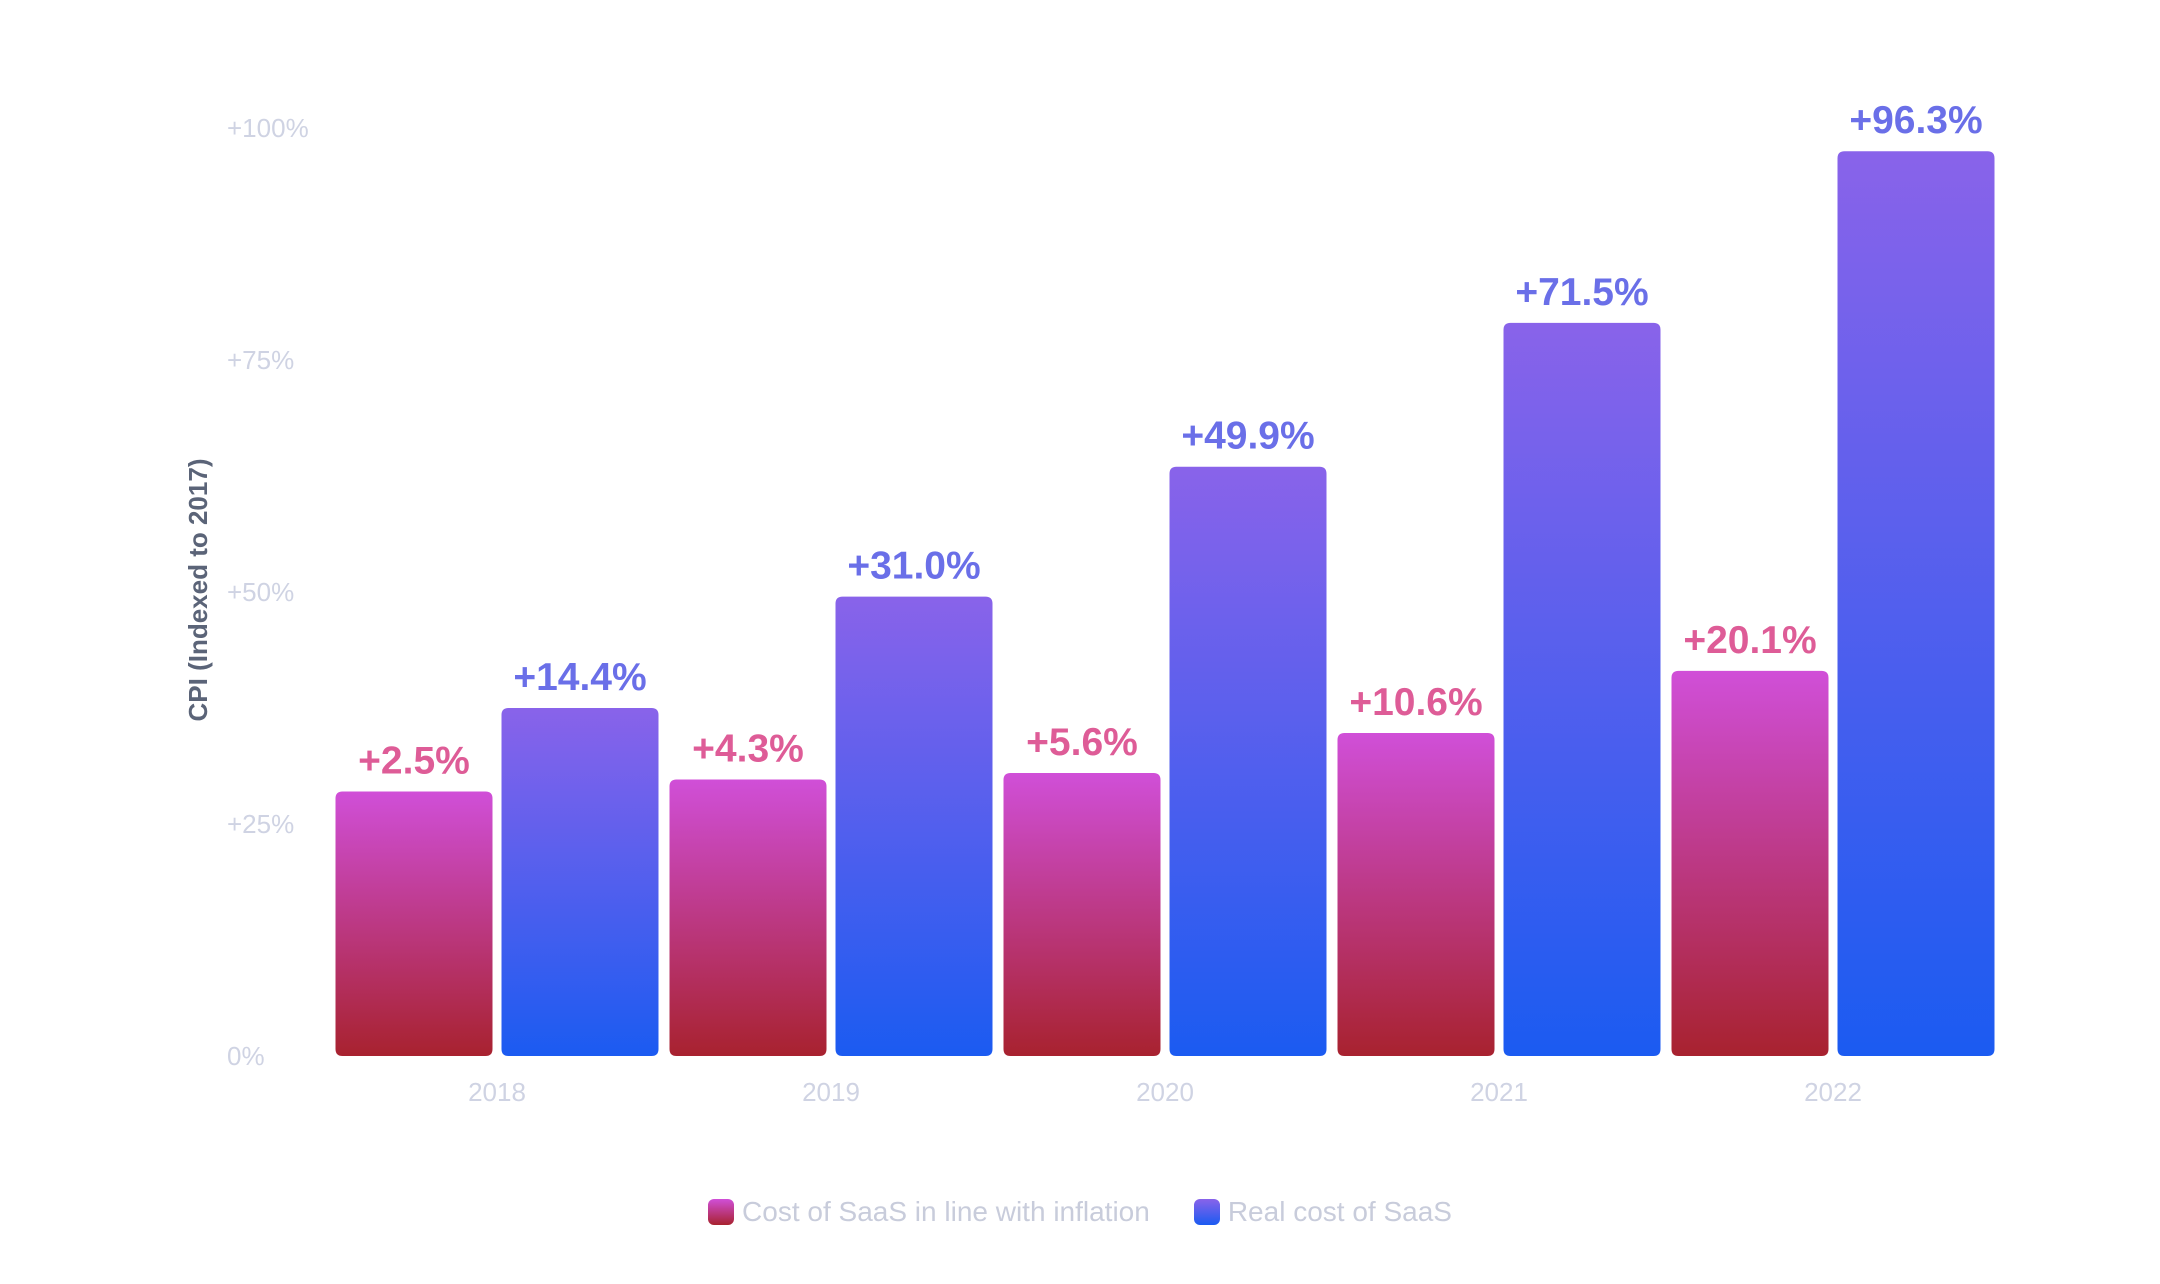  What do you see at coordinates (946, 1211) in the screenshot?
I see `legend-label-inflation: Cost of SaaS in line with inflation` at bounding box center [946, 1211].